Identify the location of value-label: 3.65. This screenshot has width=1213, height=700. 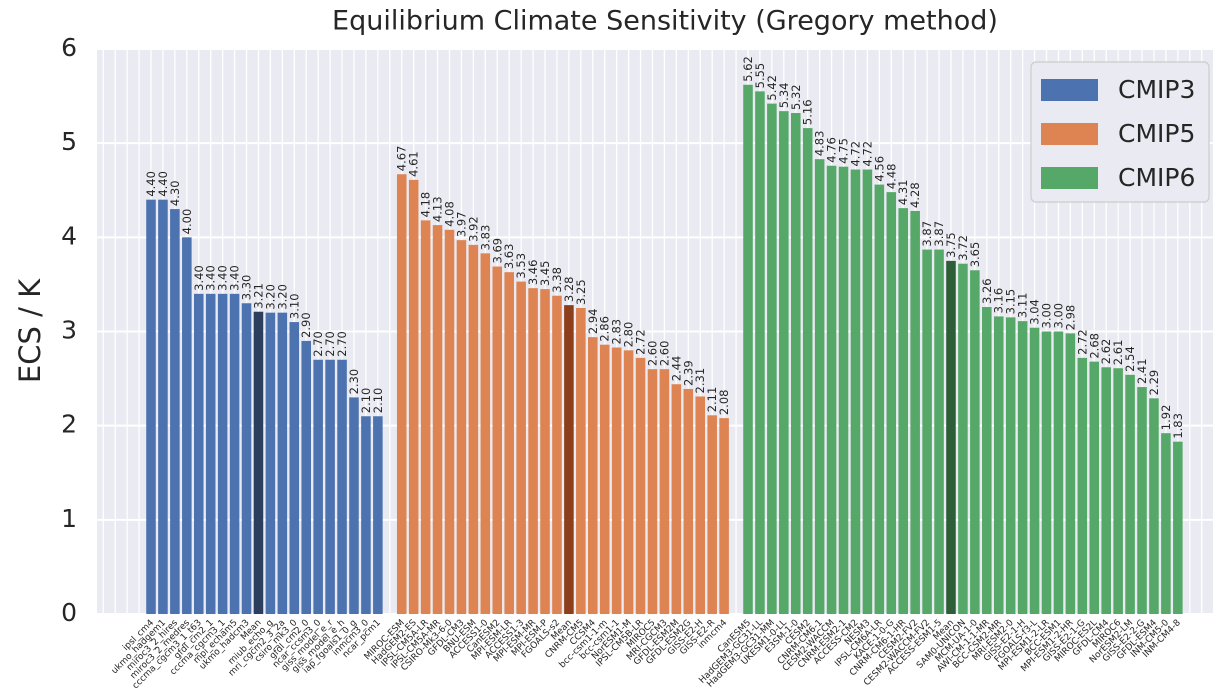
(975, 255).